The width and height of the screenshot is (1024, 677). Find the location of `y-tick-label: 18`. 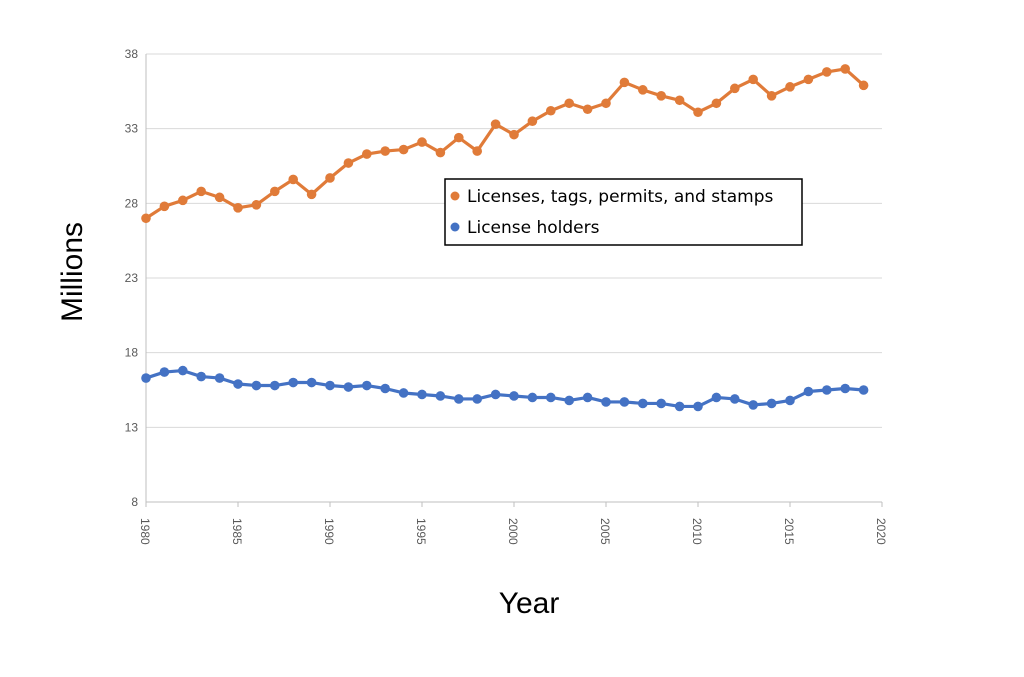

y-tick-label: 18 is located at coordinates (132, 353).